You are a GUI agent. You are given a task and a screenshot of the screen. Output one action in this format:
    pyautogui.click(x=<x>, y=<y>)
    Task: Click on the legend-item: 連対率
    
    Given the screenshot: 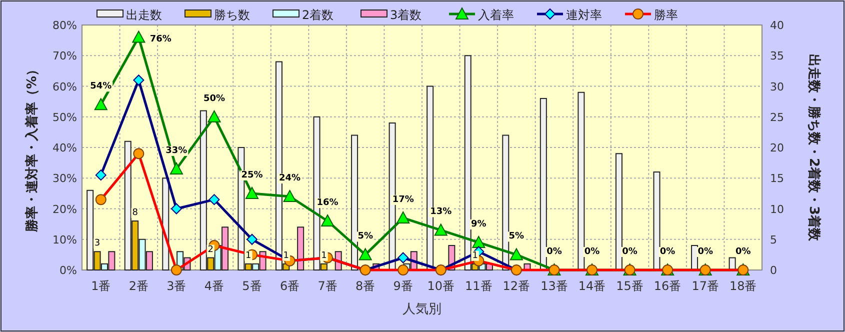 What is the action you would take?
    pyautogui.click(x=569, y=15)
    